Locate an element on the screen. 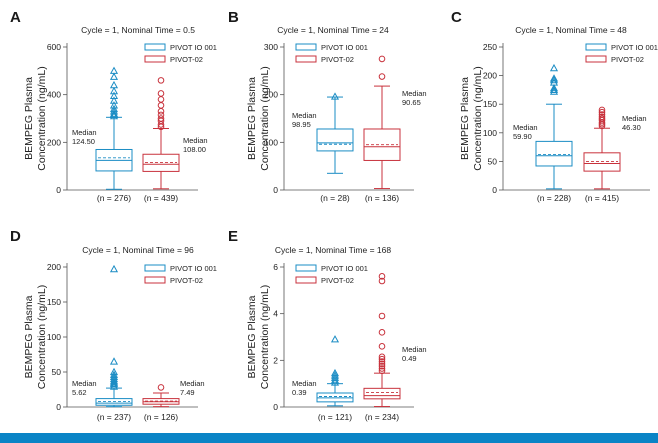 This screenshot has width=658, height=443. n-label: (n = 439) is located at coordinates (161, 198).